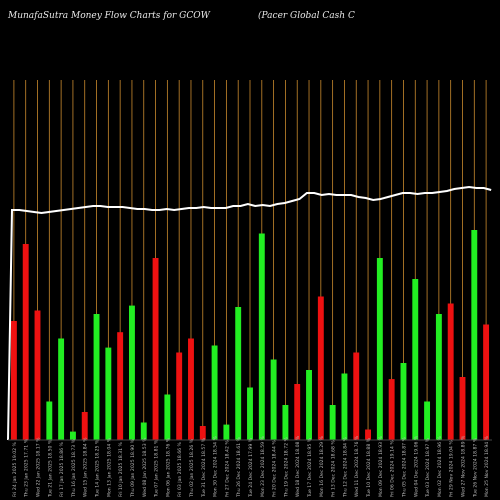 The height and width of the screenshot is (500, 500). I want to click on x-axis-label: Wed 18 Dec 2024 18.08 %, so click(298, 466).